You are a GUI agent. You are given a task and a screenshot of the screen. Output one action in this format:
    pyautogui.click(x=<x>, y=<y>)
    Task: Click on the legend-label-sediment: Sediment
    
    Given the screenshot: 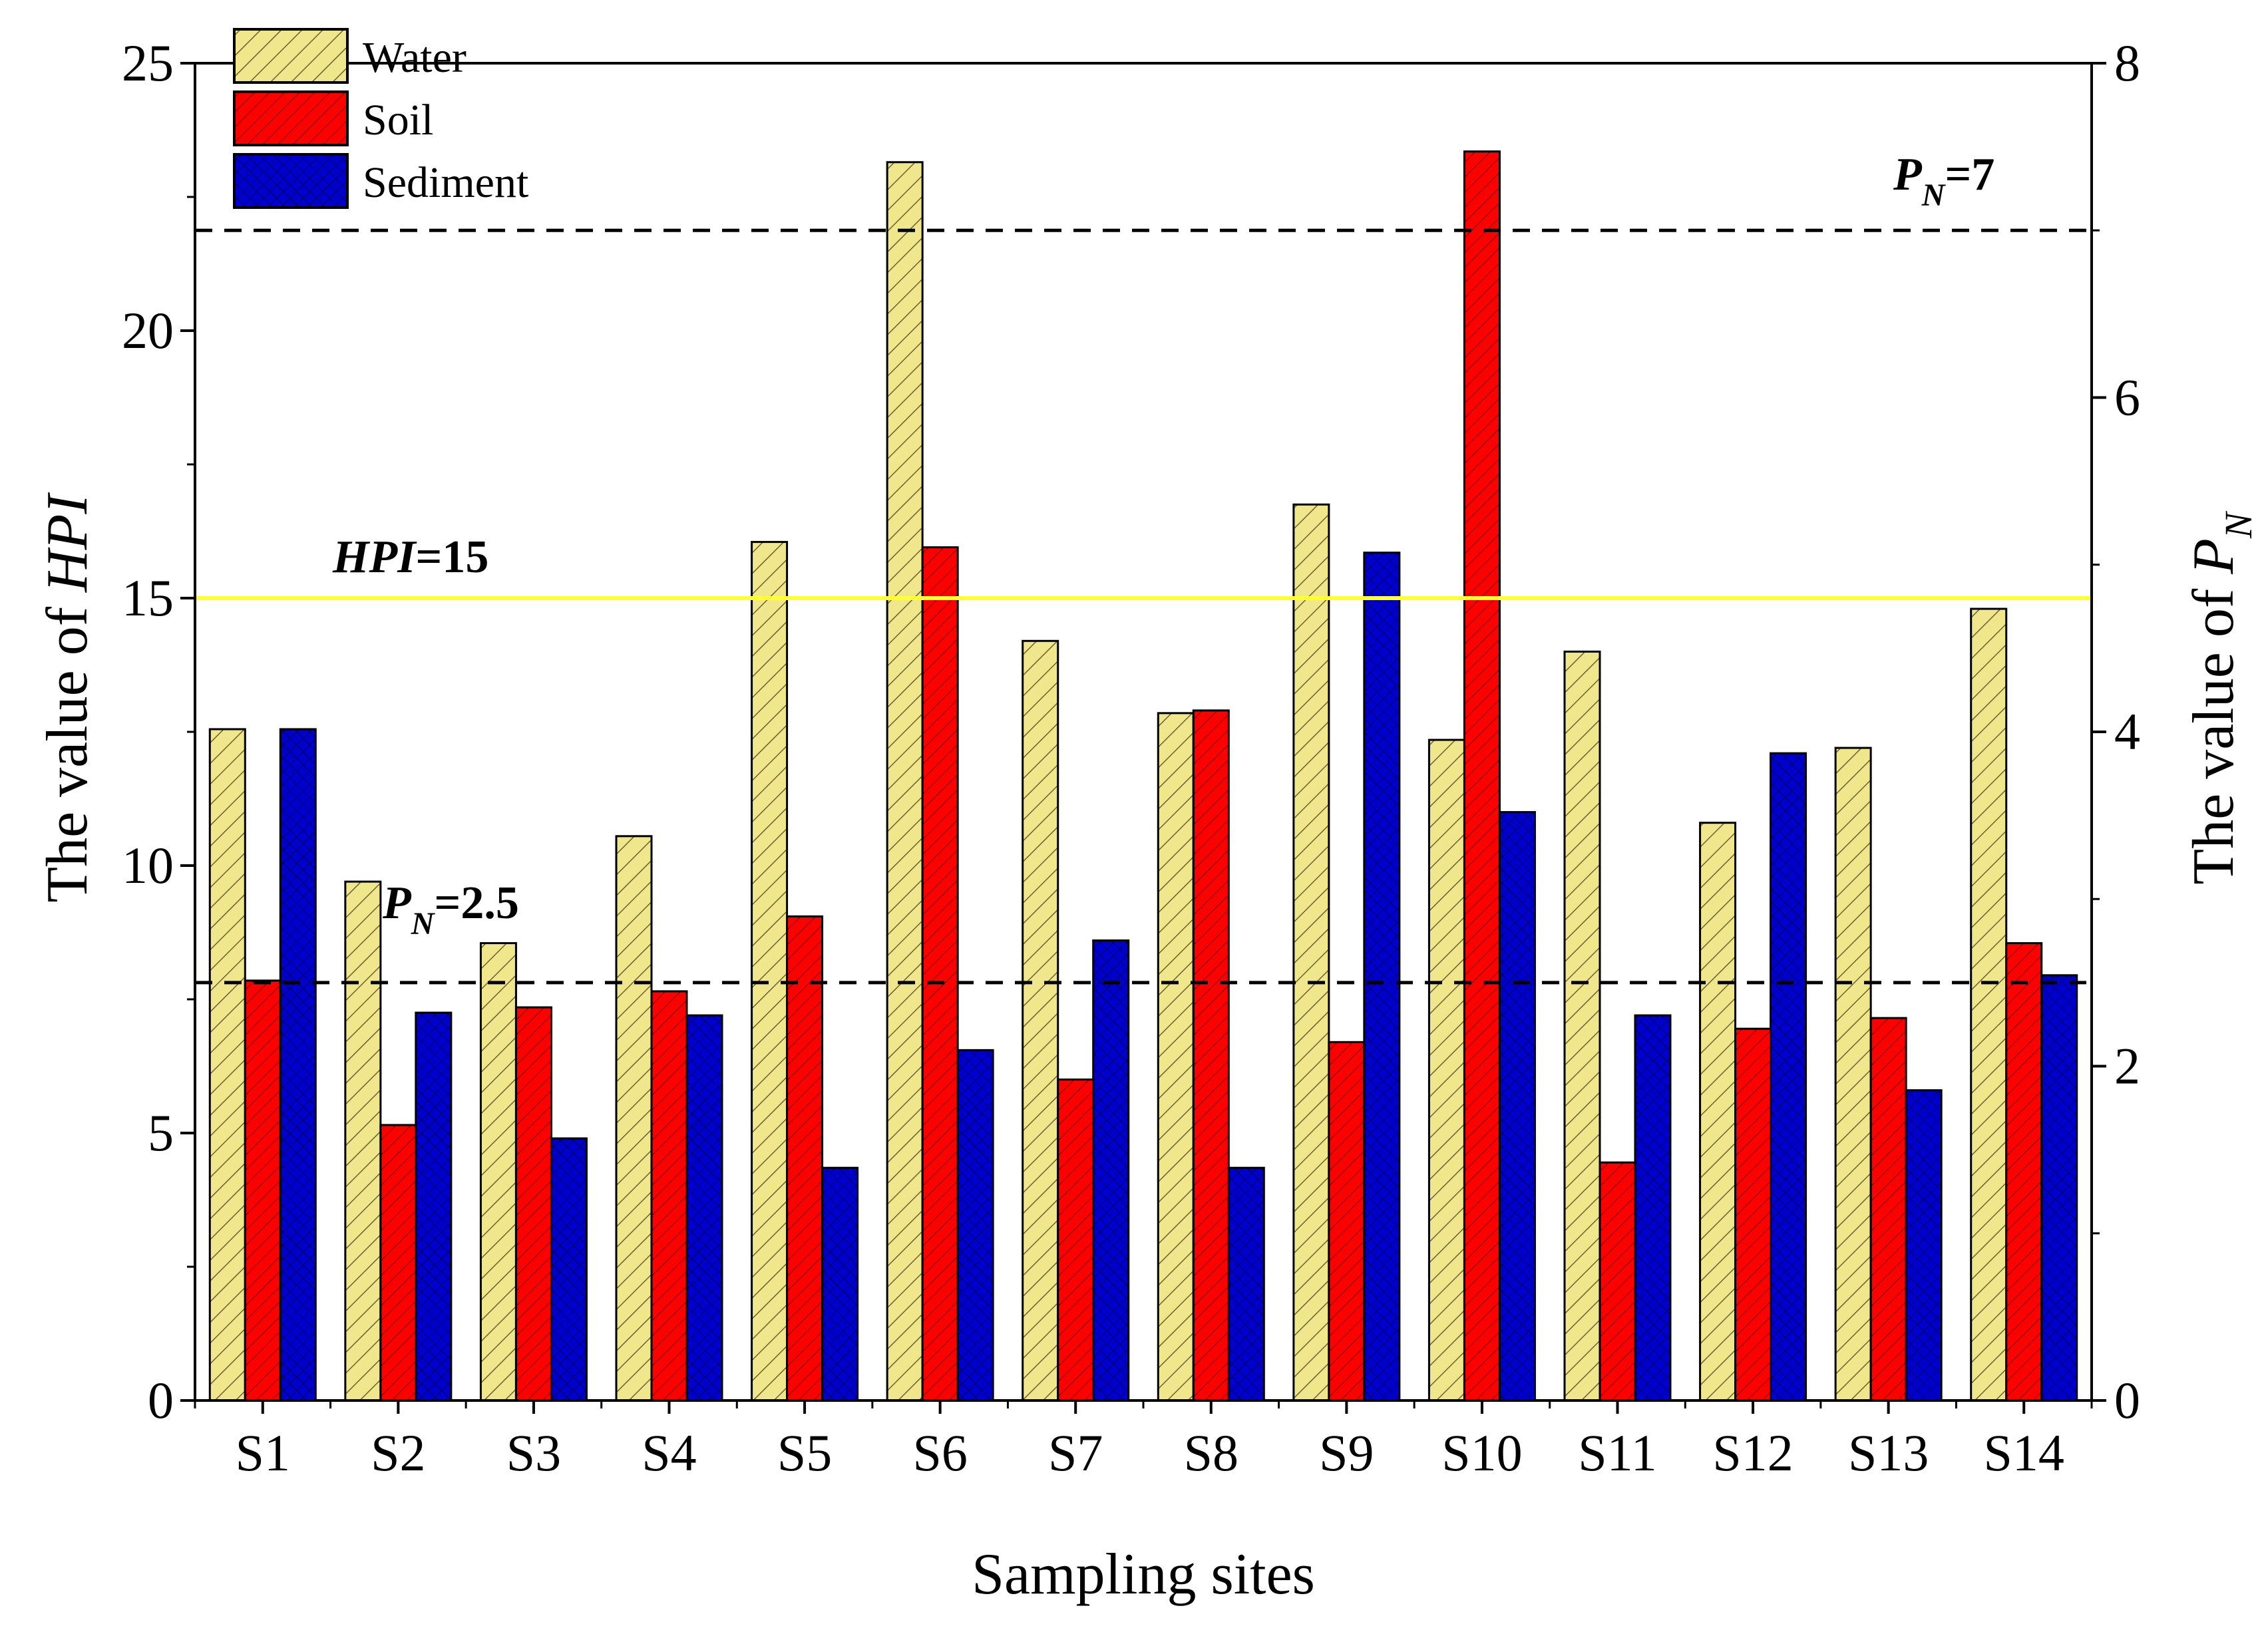 What is the action you would take?
    pyautogui.click(x=445, y=182)
    